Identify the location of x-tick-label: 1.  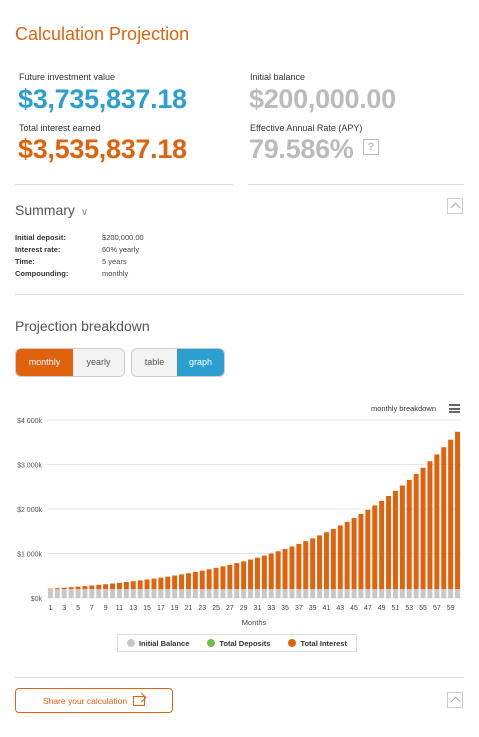
(50, 608).